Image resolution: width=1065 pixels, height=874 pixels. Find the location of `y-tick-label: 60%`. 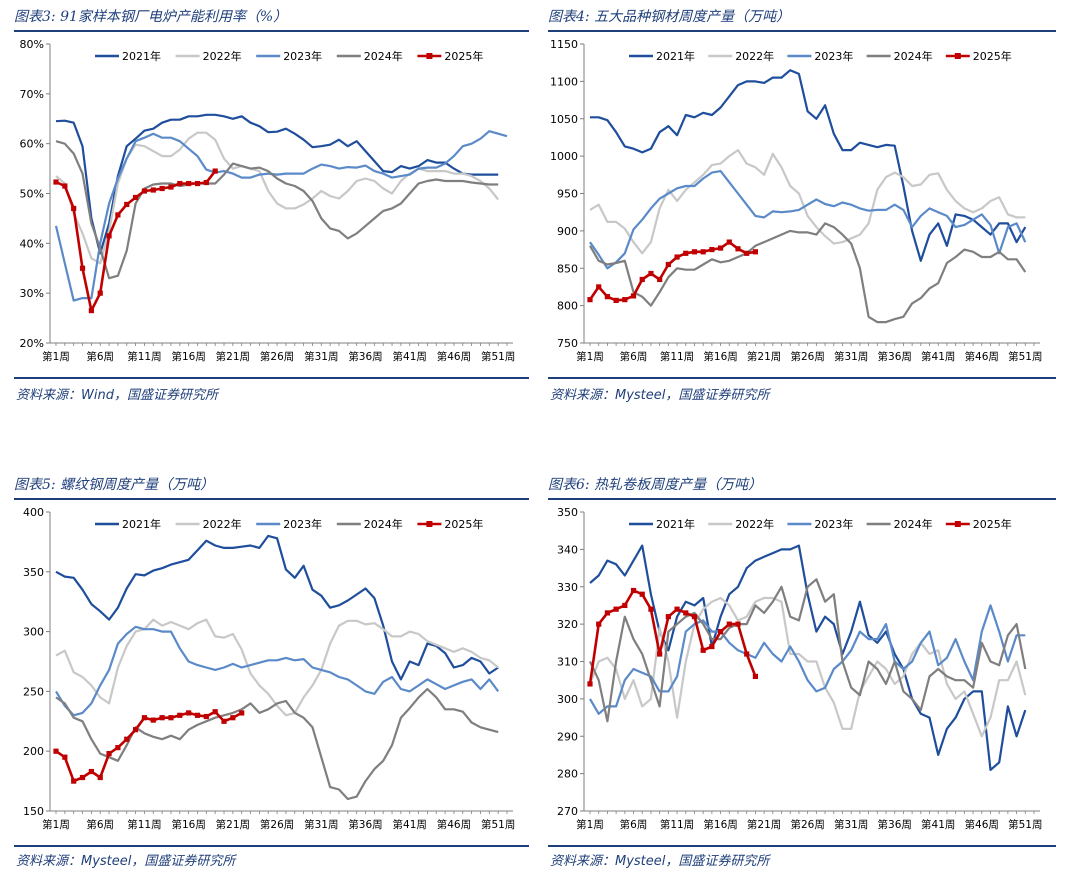

y-tick-label: 60% is located at coordinates (32, 144).